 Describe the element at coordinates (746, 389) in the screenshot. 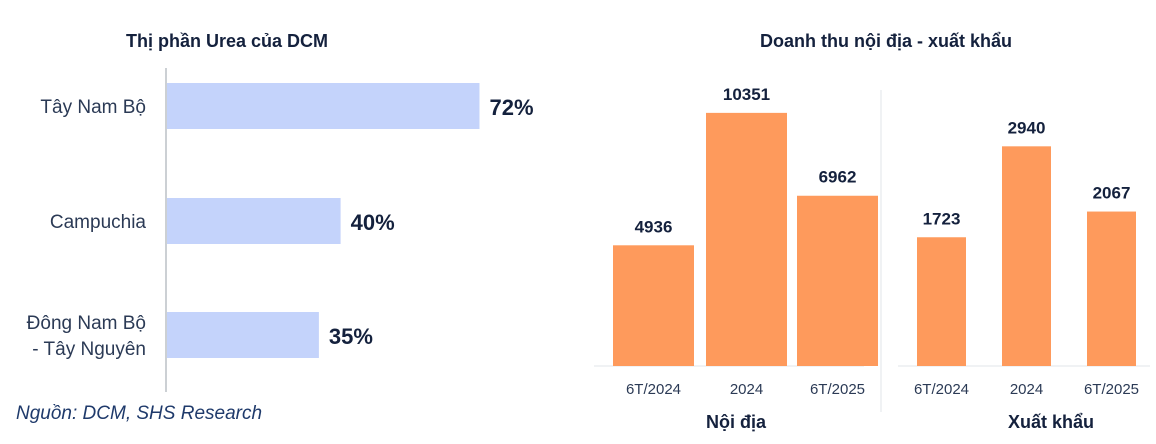

I see `tick-label-revenue-0-1: 2024` at that location.